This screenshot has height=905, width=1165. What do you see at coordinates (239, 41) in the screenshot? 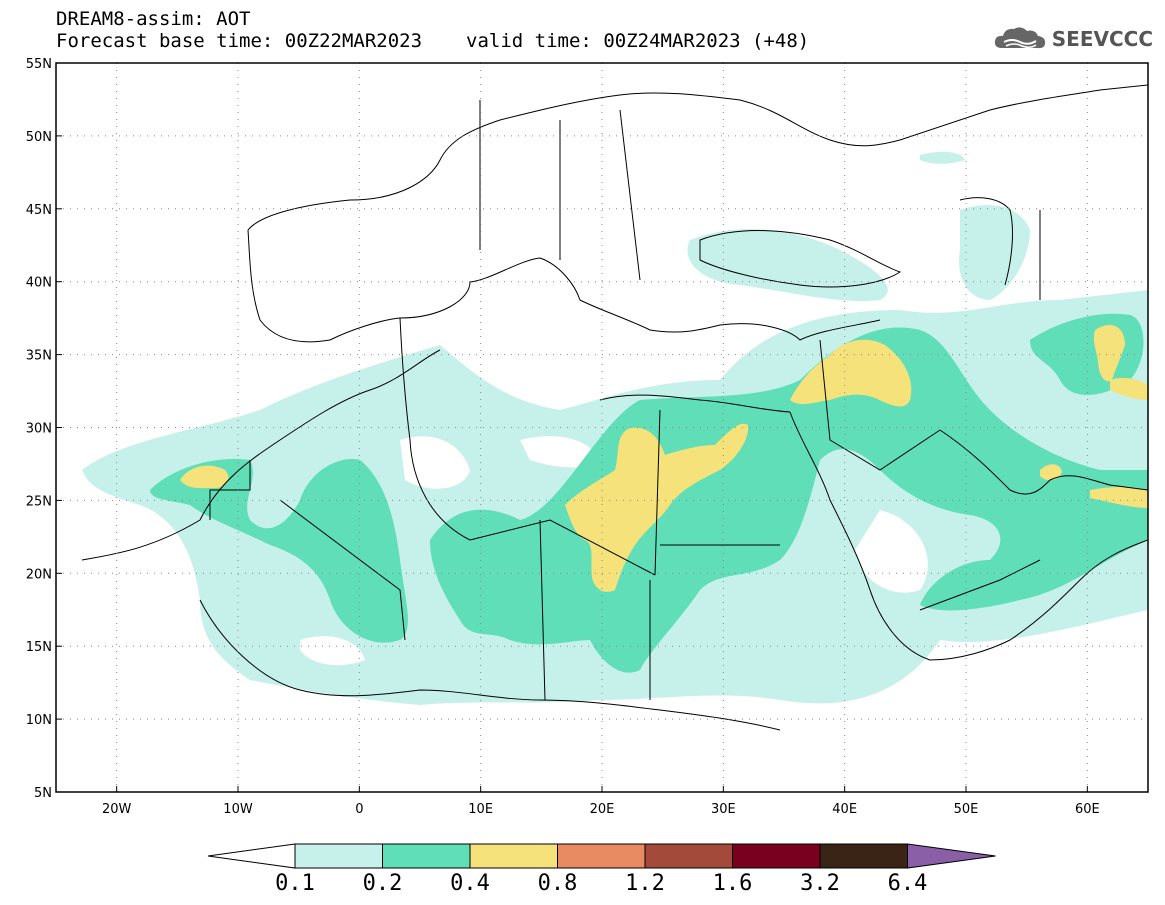
I see `base-time: Forecast base time: 00Z22MAR2023` at bounding box center [239, 41].